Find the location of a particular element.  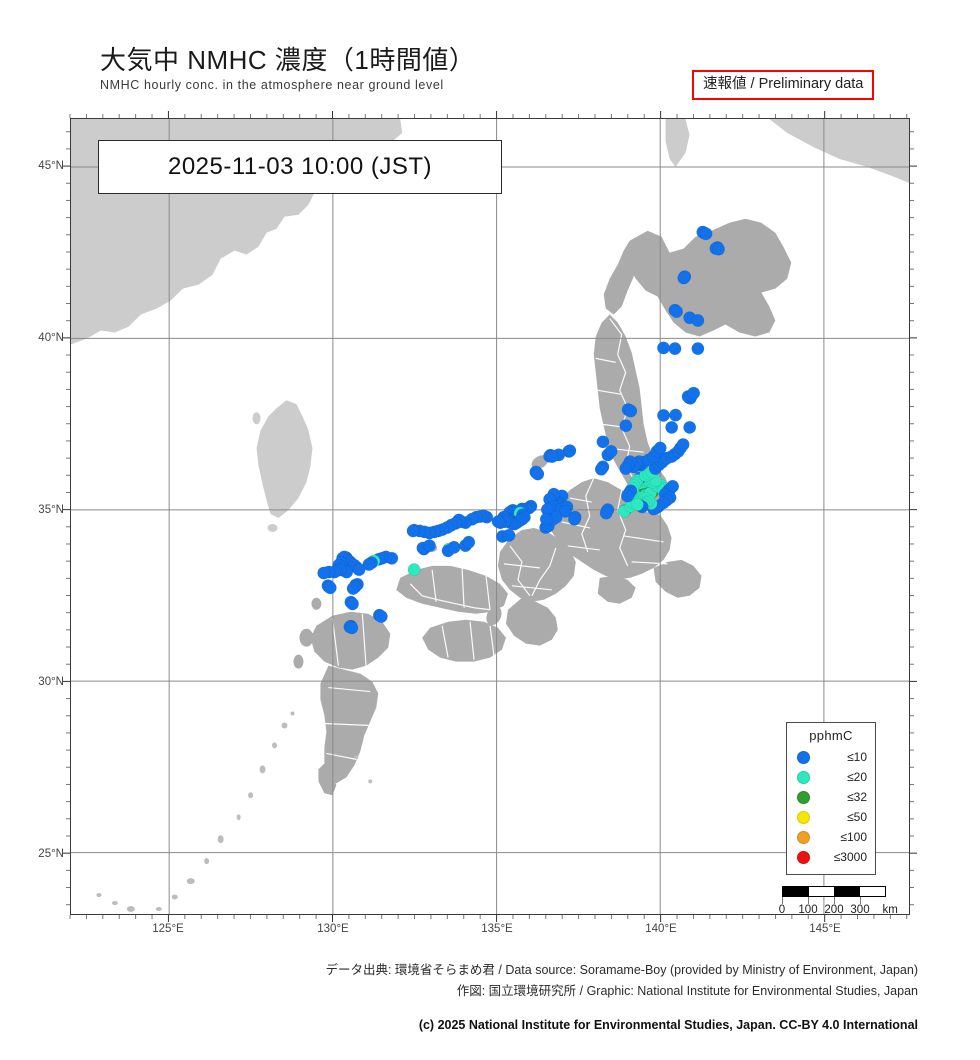

y-tick-label: 30°N is located at coordinates (51, 682).